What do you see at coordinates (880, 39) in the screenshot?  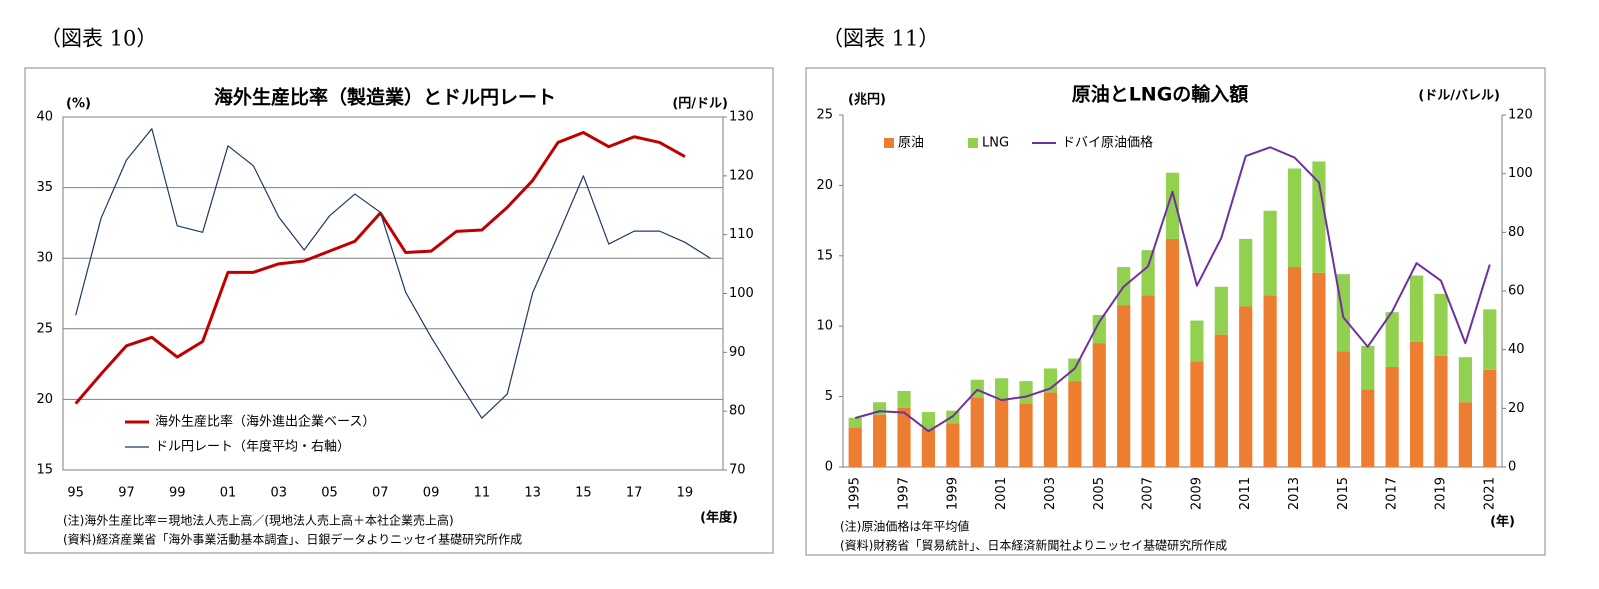 I see `figure-label: （図表 11）` at bounding box center [880, 39].